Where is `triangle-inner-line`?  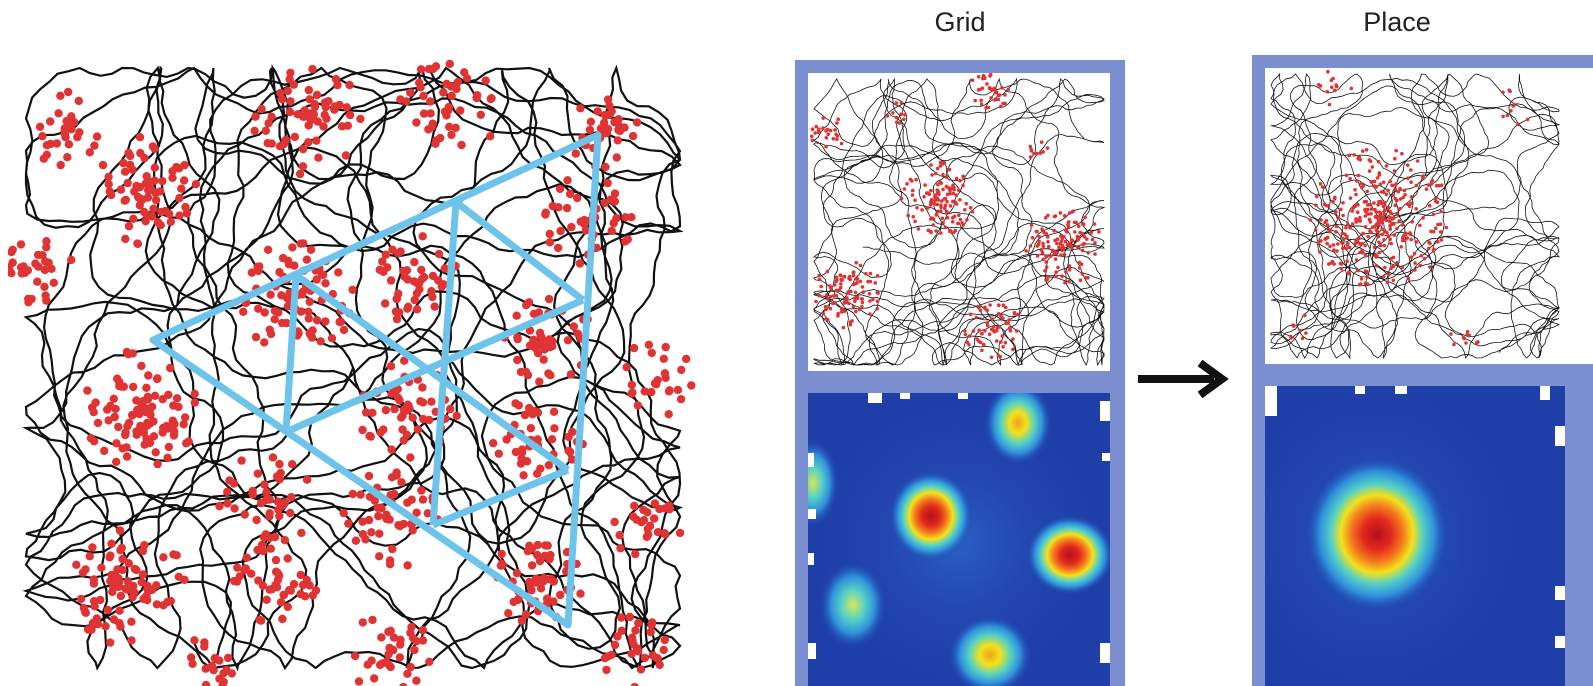
triangle-inner-line is located at coordinates (291, 353).